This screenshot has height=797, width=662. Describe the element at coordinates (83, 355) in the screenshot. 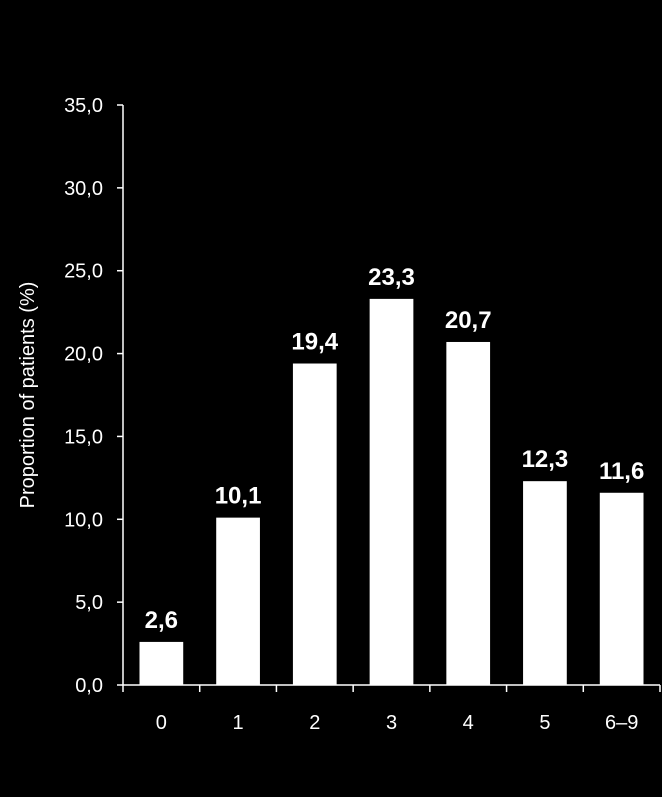

I see `y-tick-label: 20,0` at that location.